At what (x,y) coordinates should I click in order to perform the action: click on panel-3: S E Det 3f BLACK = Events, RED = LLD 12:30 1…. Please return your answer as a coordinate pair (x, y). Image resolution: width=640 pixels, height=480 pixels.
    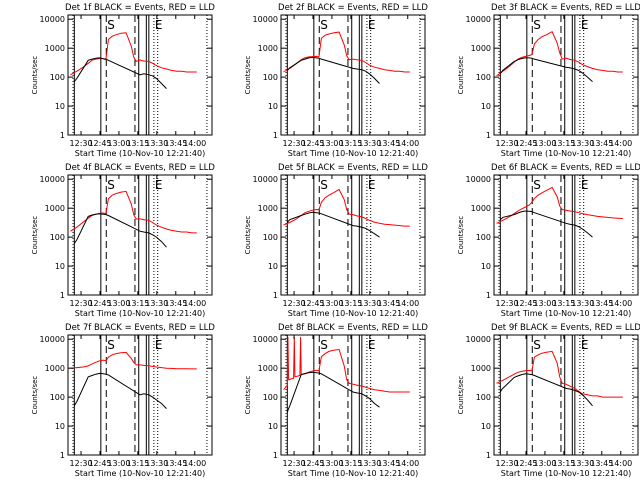
    Looking at the image, I should click on (548, 80).